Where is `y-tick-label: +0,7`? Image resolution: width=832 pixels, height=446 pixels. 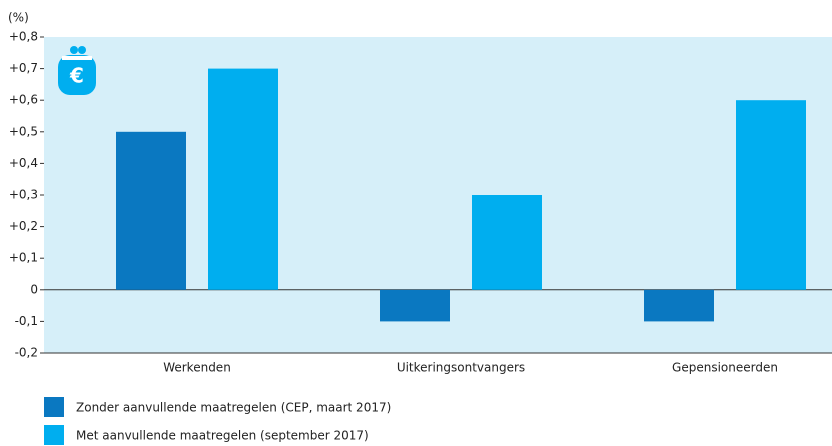 y-tick-label: +0,7 is located at coordinates (23, 68).